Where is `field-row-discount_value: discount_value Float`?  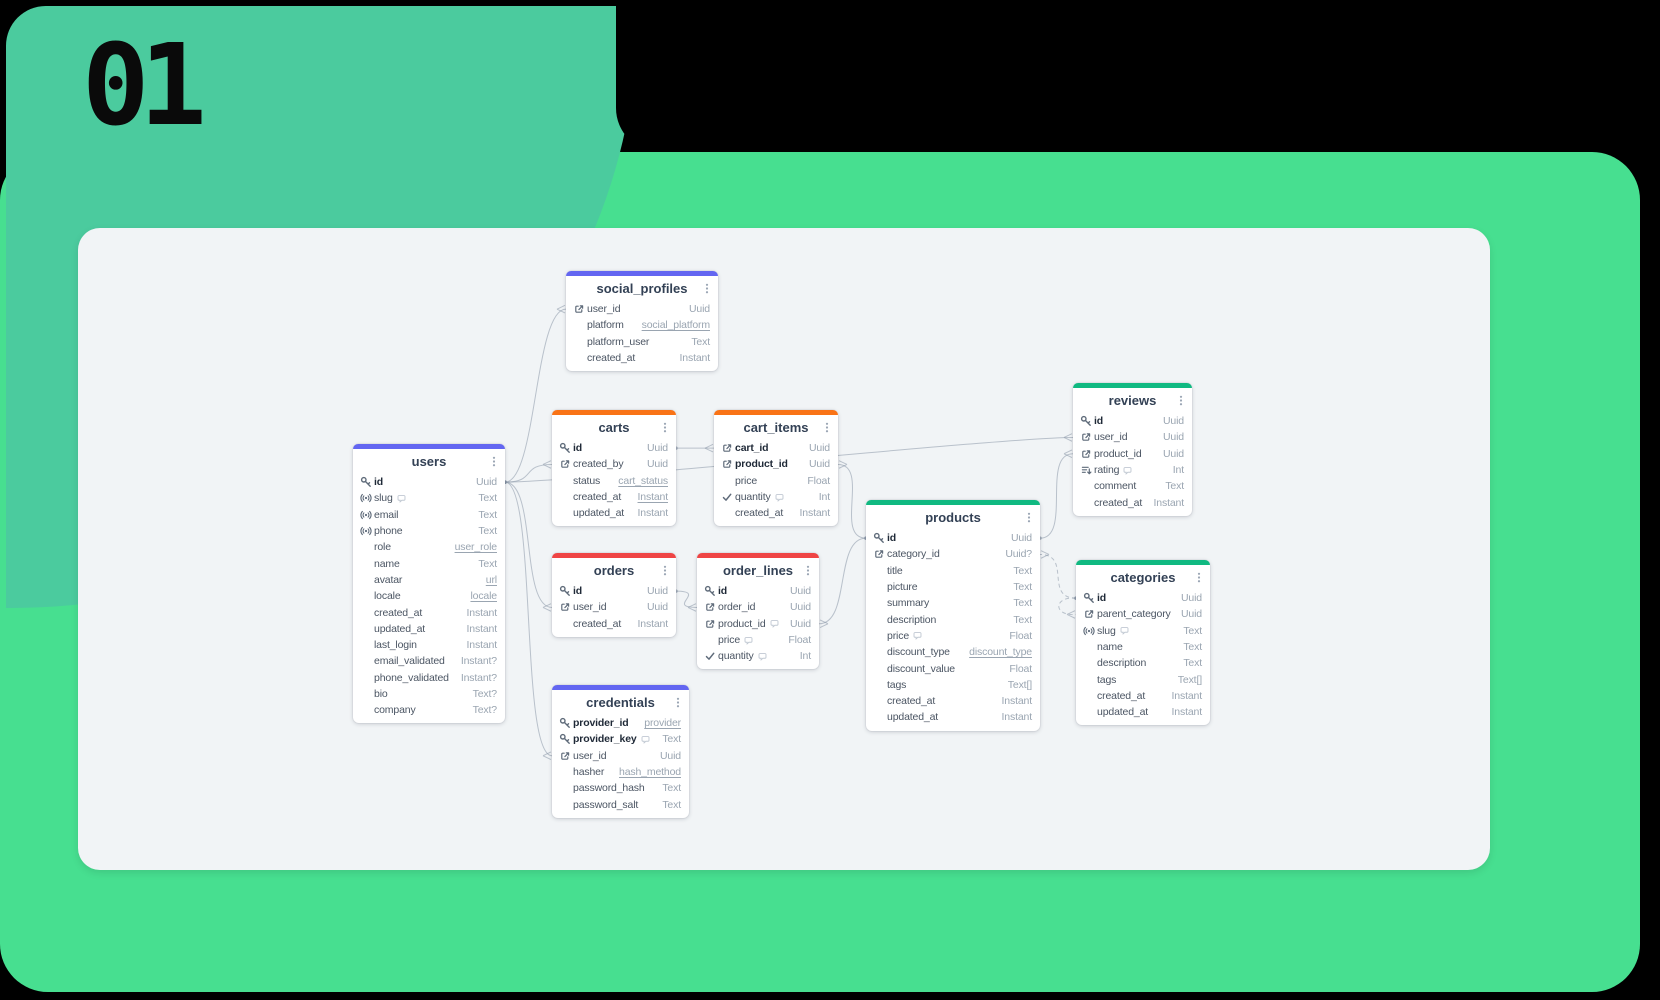 field-row-discount_value: discount_value Float is located at coordinates (953, 668).